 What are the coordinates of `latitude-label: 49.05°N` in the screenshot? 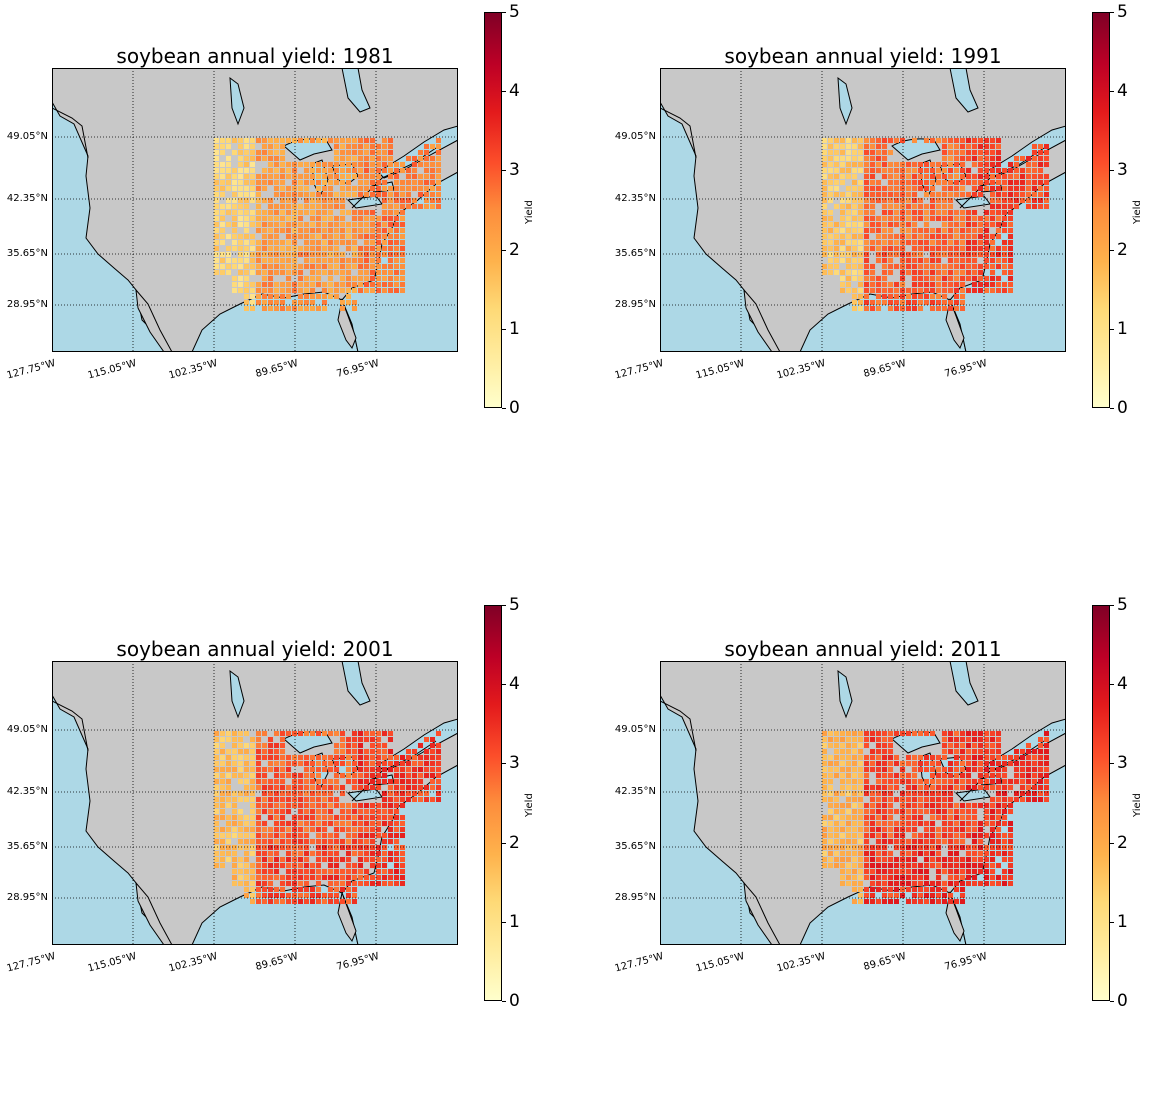 It's located at (27, 136).